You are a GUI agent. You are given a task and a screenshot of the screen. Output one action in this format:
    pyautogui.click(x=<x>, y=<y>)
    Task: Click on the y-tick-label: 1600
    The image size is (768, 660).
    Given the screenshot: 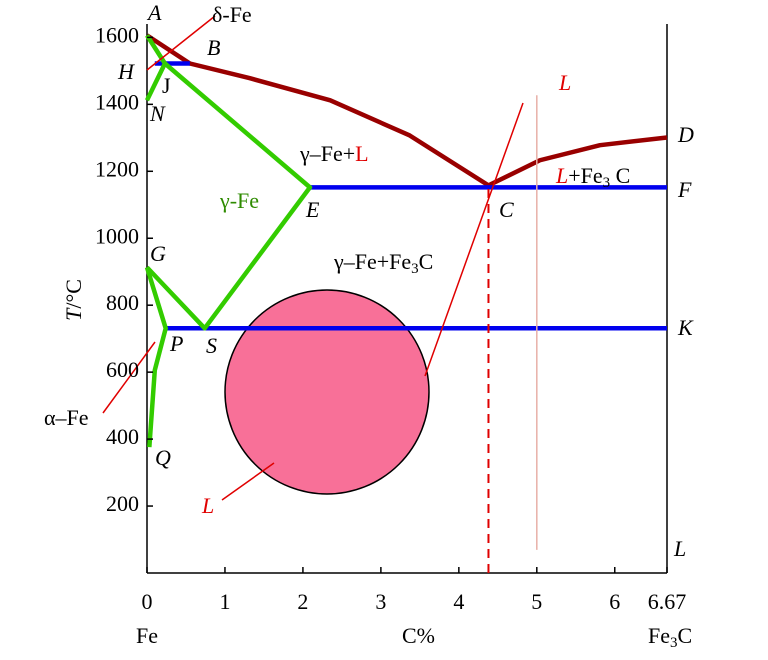 What is the action you would take?
    pyautogui.click(x=117, y=34)
    